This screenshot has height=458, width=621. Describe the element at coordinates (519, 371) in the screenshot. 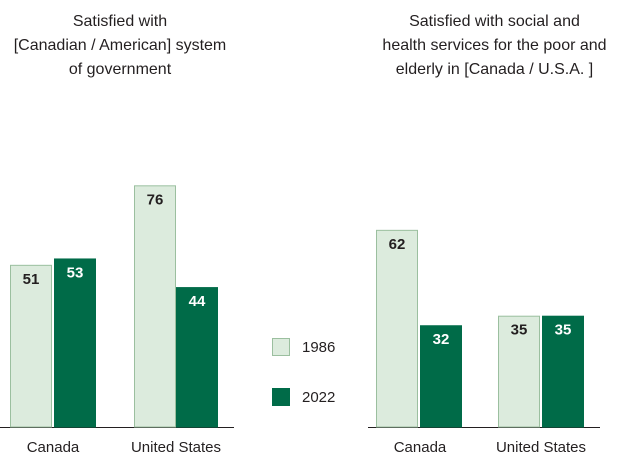

I see `bar-right-united-states-1986` at that location.